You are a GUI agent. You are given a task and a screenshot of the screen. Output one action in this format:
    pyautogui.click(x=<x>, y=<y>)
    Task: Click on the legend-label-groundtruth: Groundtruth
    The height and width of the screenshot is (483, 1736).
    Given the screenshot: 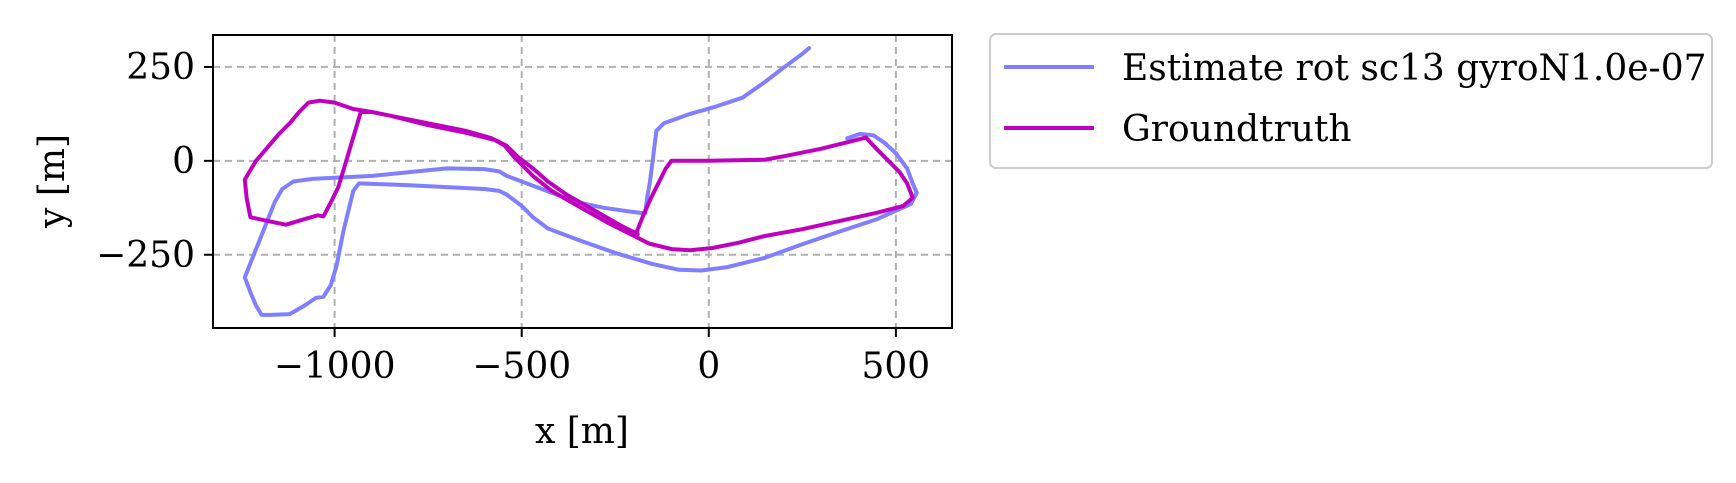 What is the action you would take?
    pyautogui.click(x=1237, y=129)
    